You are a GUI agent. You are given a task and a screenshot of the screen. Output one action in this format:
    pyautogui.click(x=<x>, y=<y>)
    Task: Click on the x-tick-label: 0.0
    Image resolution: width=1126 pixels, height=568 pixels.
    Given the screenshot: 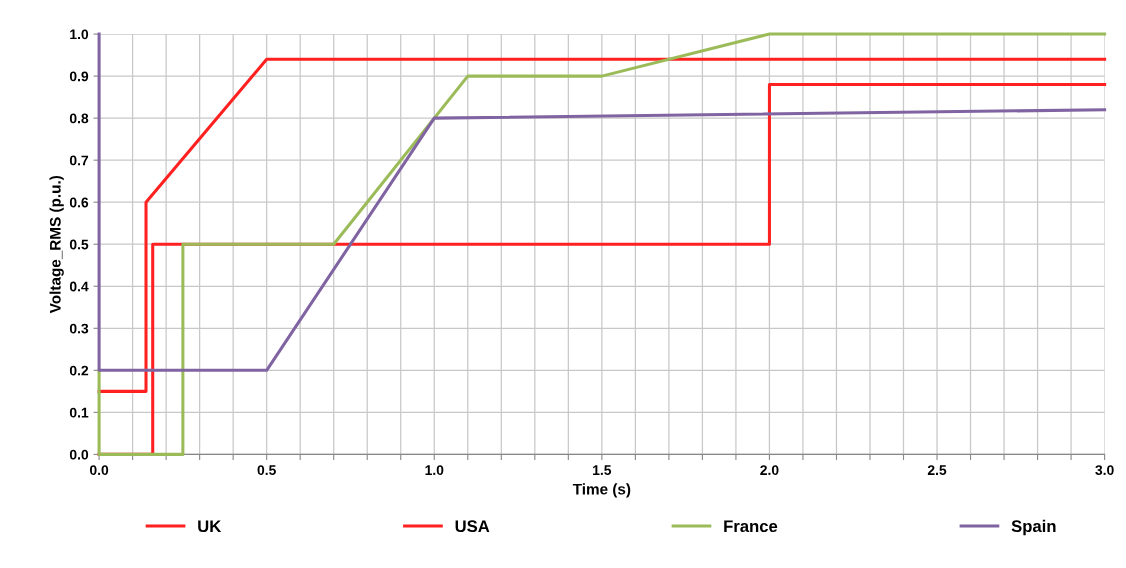 What is the action you would take?
    pyautogui.click(x=99, y=470)
    